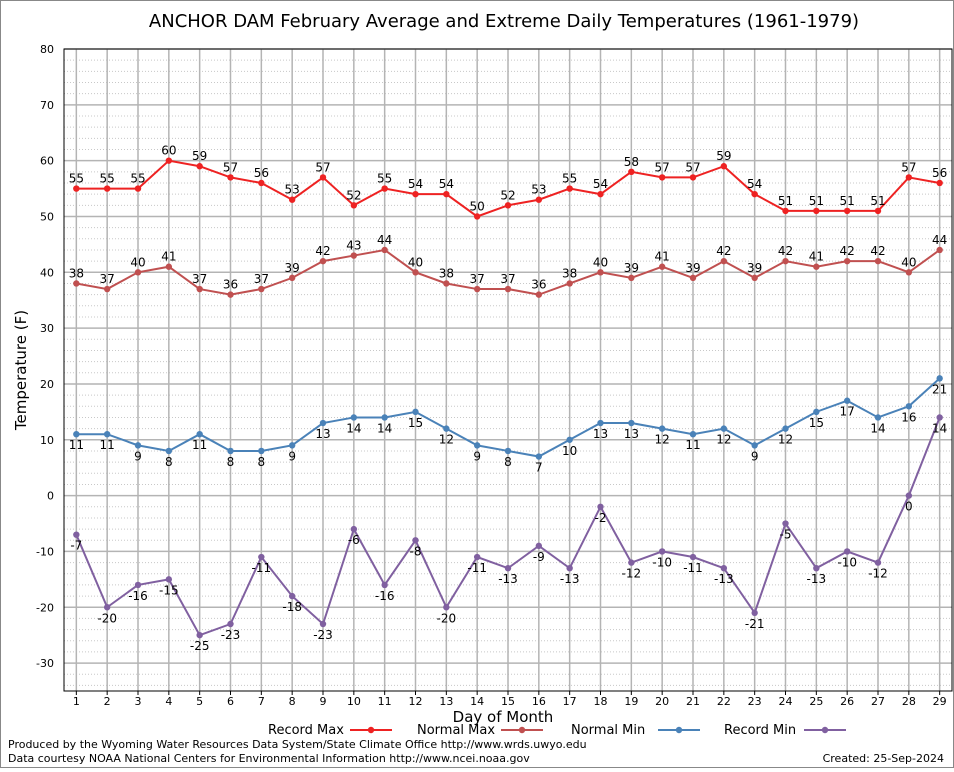  What do you see at coordinates (416, 701) in the screenshot?
I see `x-tick-label: 12` at bounding box center [416, 701].